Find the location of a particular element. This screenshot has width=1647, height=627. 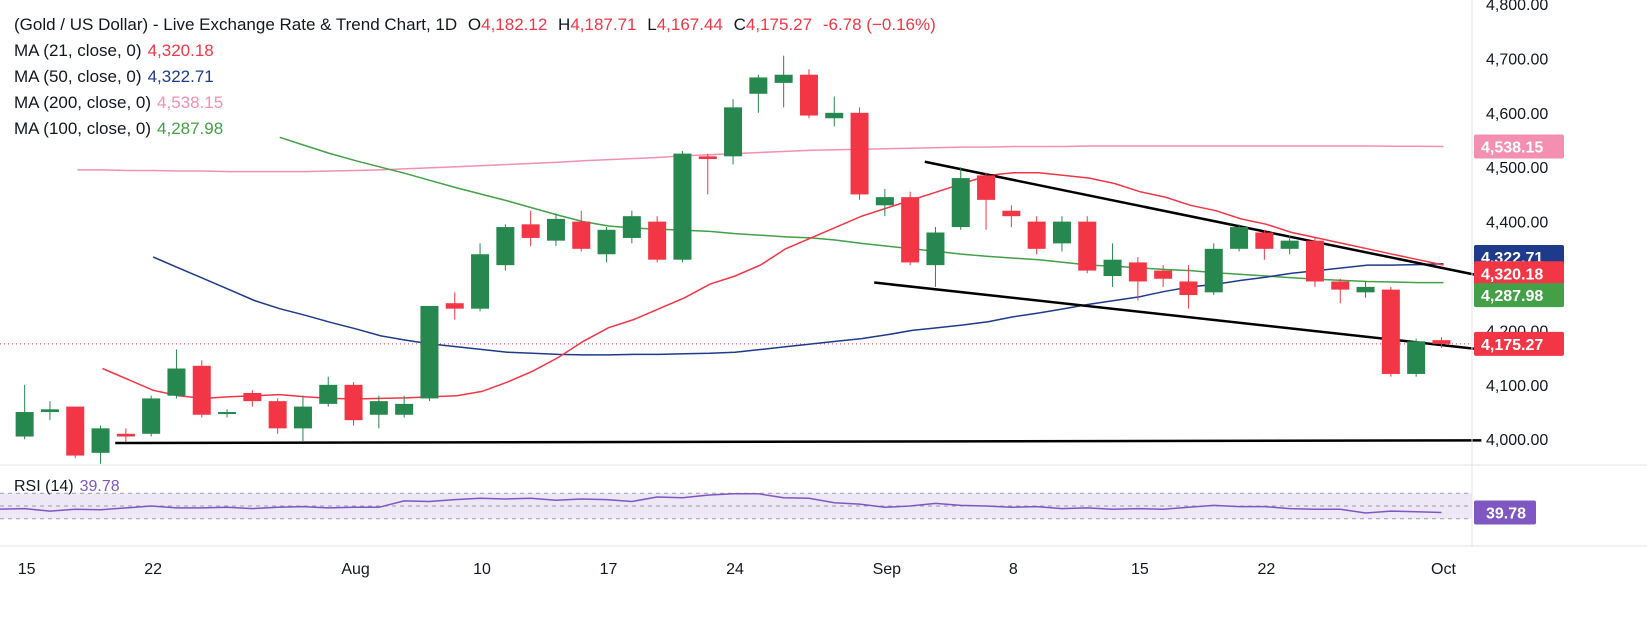

ma100-label: MA (100, close, 0) is located at coordinates (83, 128).